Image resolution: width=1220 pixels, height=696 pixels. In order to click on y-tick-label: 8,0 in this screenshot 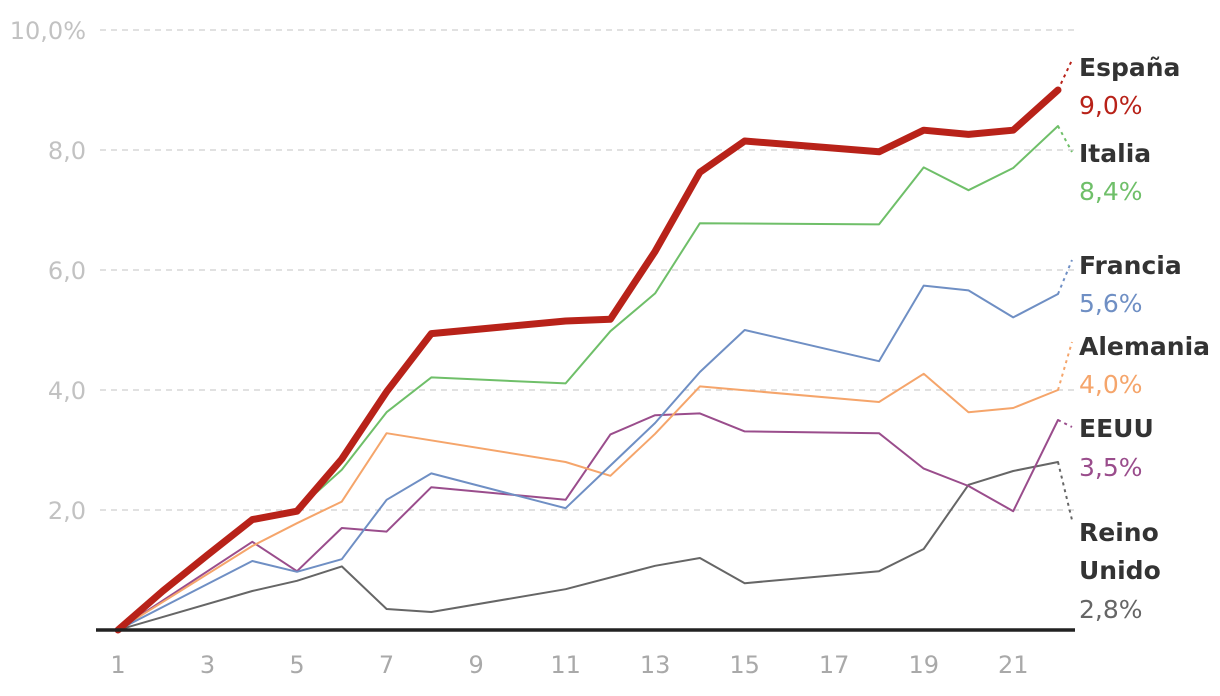, I will do `click(67, 151)`.